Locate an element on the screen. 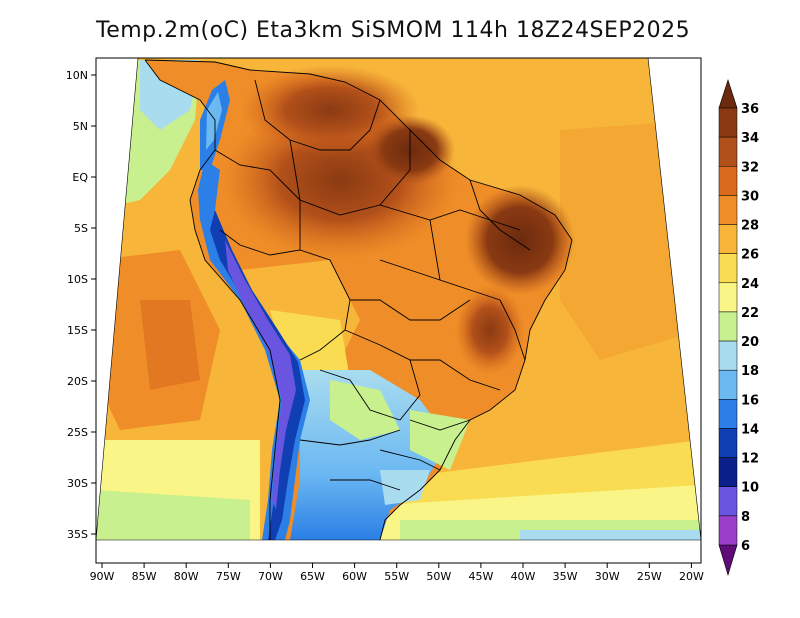  colorbar-label: 34 is located at coordinates (750, 138).